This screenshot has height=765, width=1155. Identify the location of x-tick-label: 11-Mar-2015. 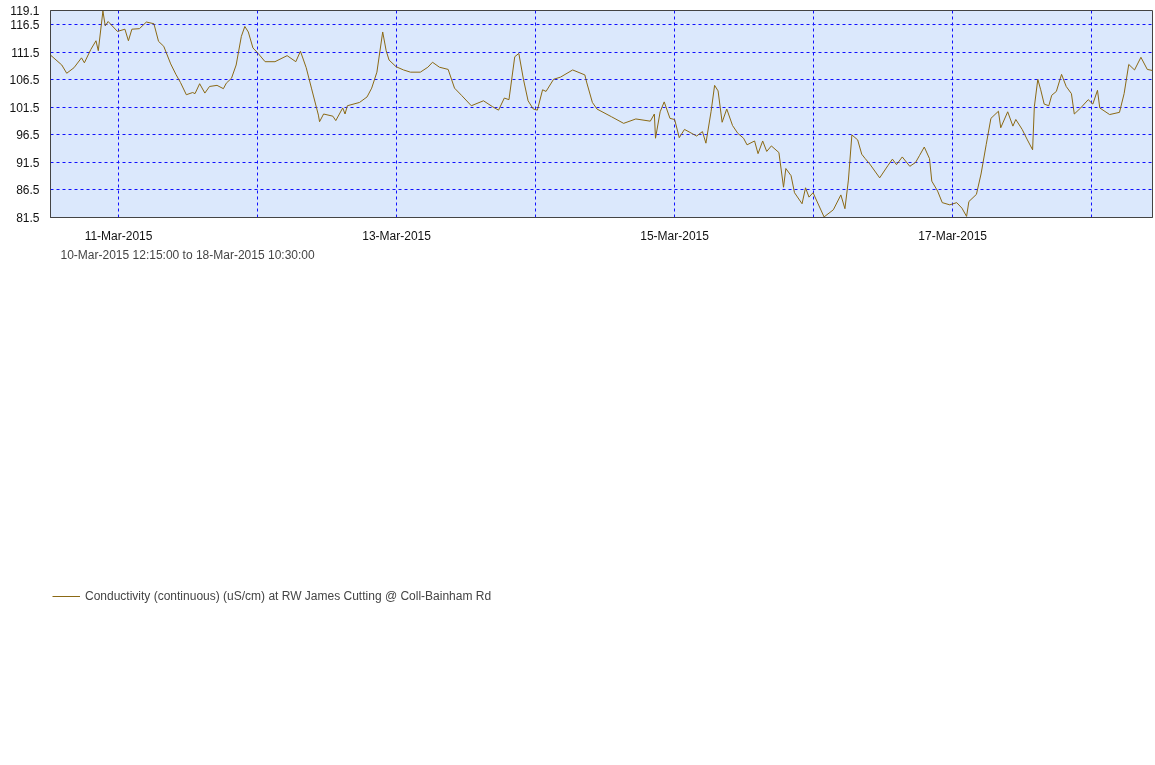
(118, 235).